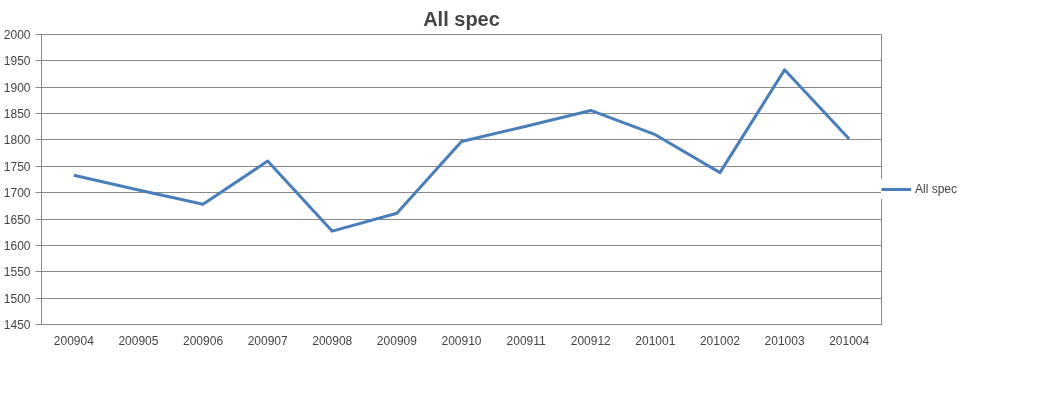 This screenshot has width=1053, height=414. What do you see at coordinates (526, 340) in the screenshot?
I see `x-tick-label: 200911` at bounding box center [526, 340].